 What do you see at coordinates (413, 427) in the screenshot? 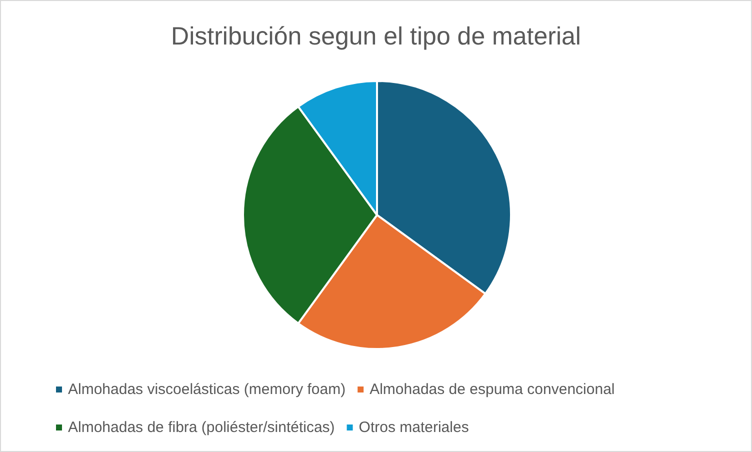
I see `legend-label: Otros materiales` at bounding box center [413, 427].